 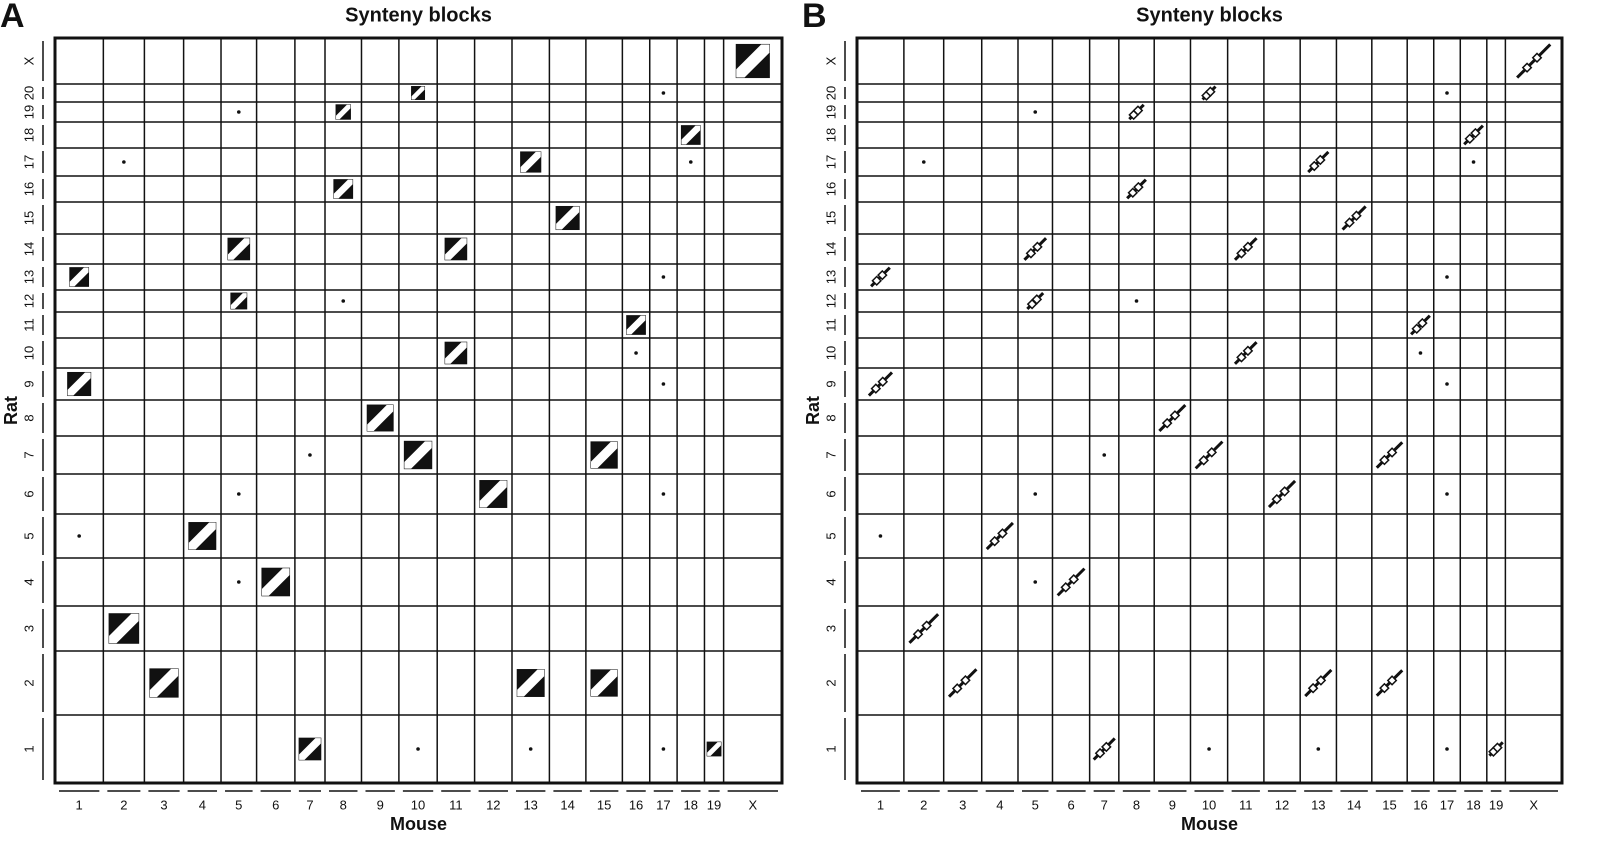 I want to click on x-tick-label: 16, so click(x=1420, y=804).